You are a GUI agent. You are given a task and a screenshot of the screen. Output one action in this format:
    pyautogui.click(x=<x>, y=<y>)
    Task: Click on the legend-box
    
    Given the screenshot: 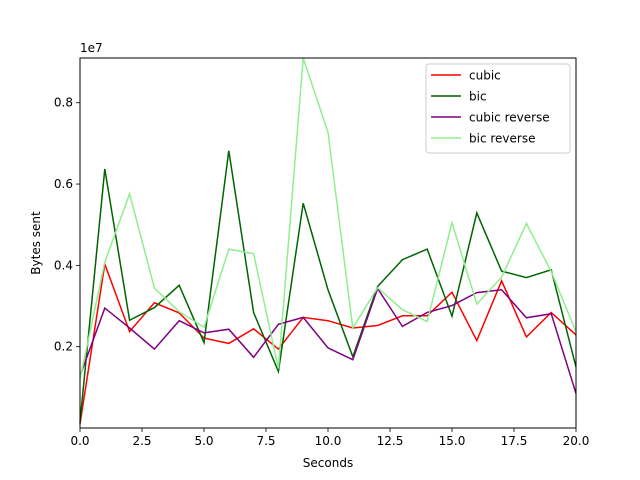 What is the action you would take?
    pyautogui.click(x=498, y=108)
    